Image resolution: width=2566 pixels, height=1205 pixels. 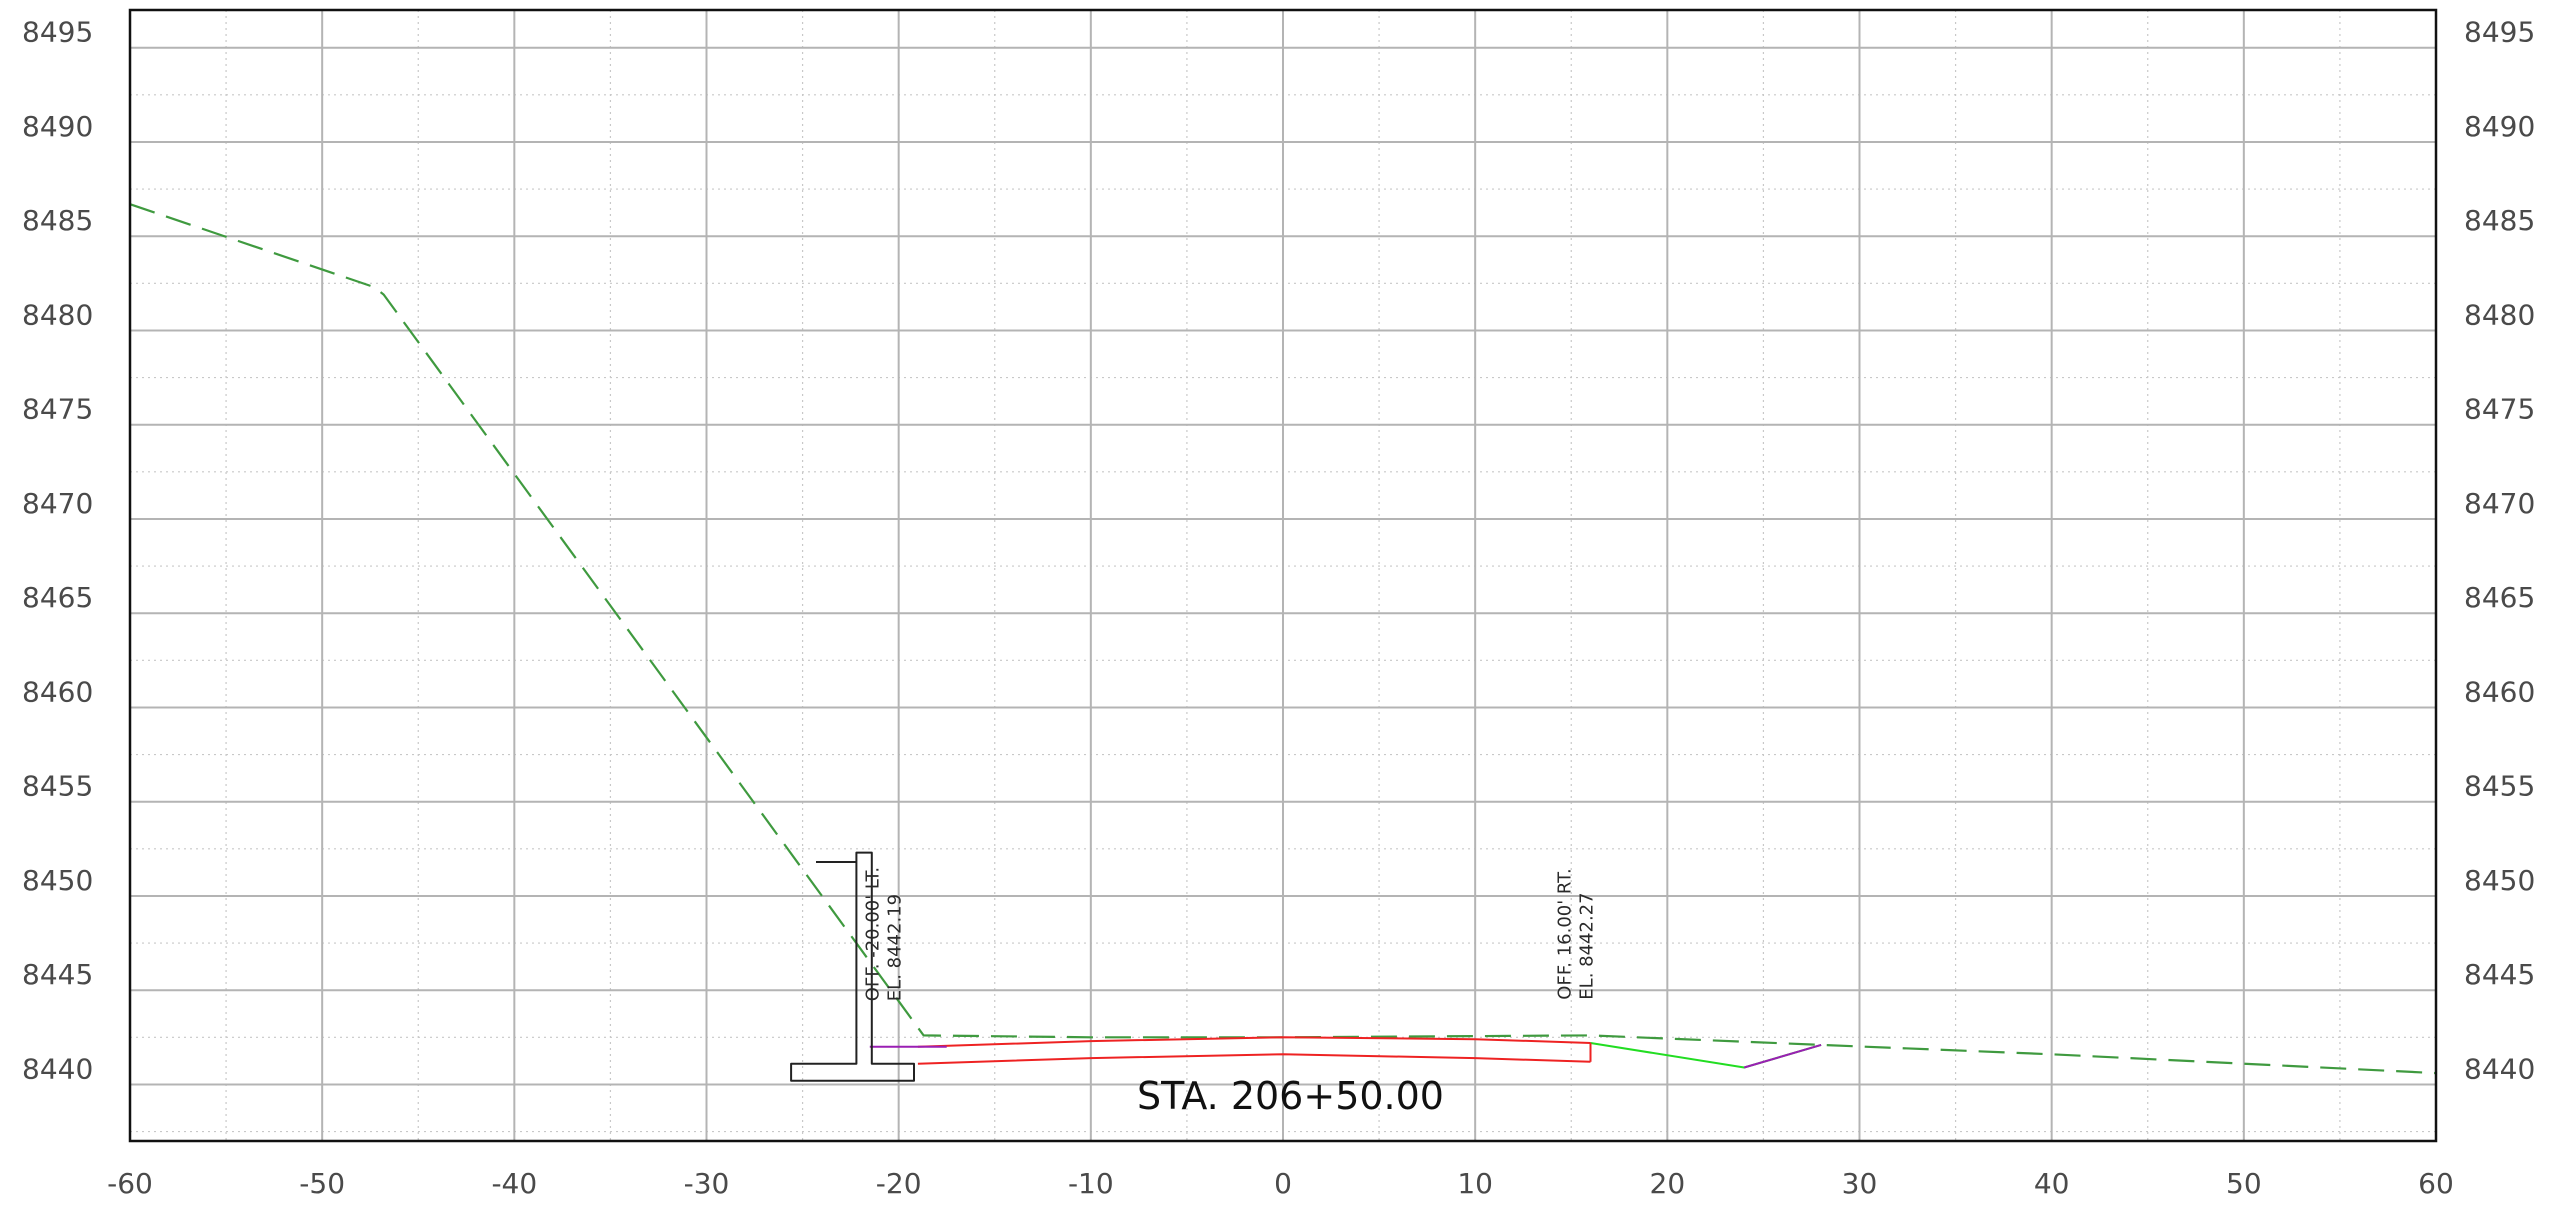 I want to click on y-tick-label-left: 8480, so click(x=57, y=314).